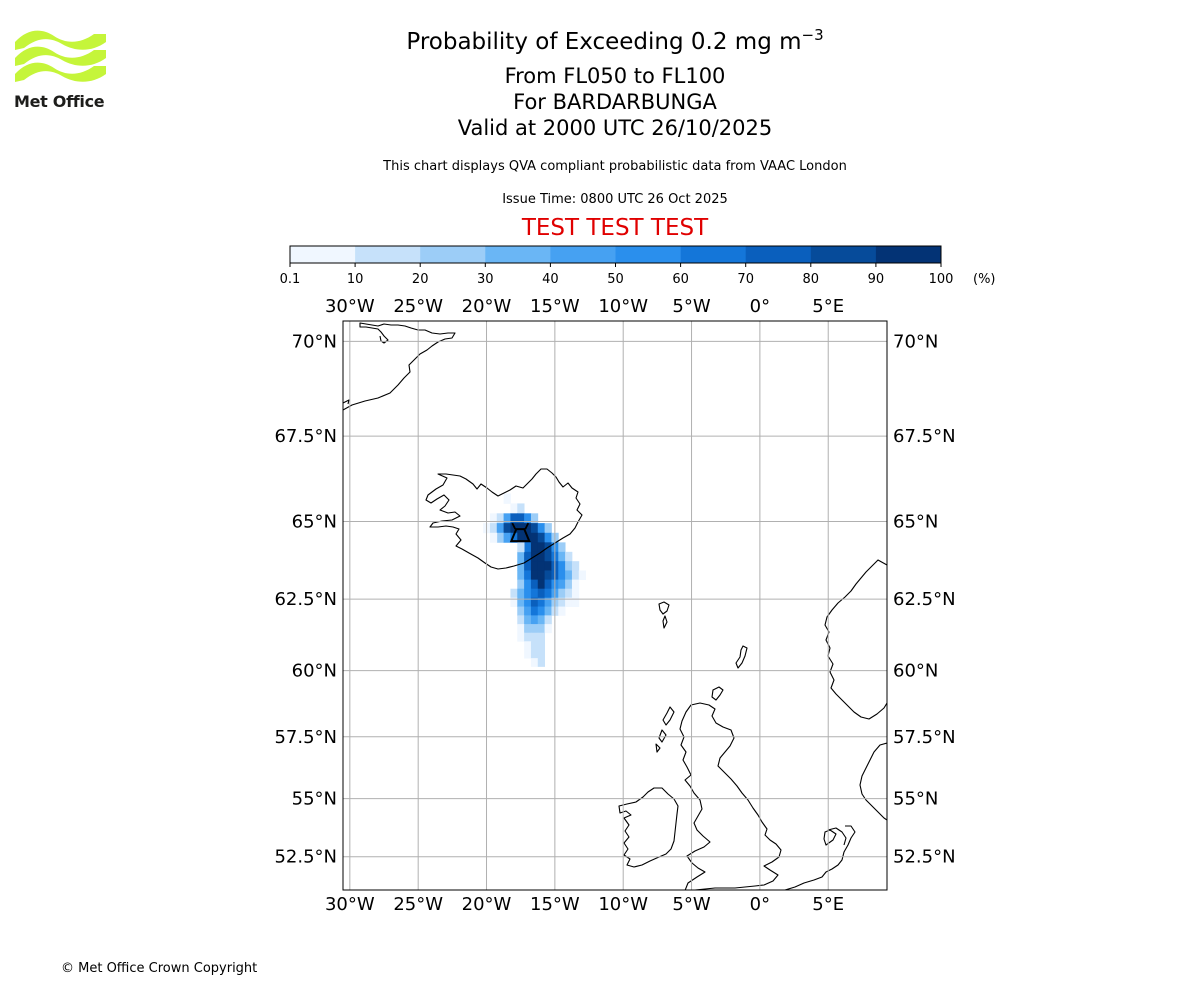 The image size is (1200, 1000). Describe the element at coordinates (837, 836) in the screenshot. I see `germany-coast` at that location.